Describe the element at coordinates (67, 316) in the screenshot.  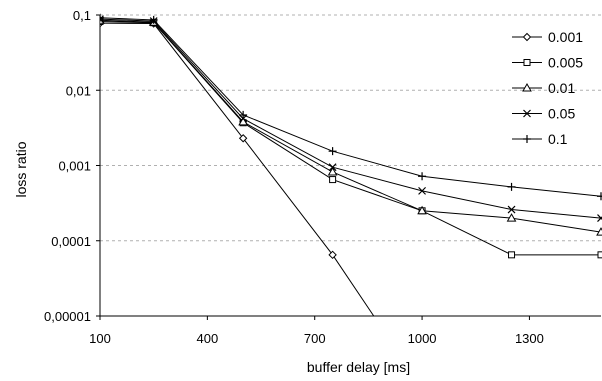
I see `y-tick-label: 0,00001` at that location.